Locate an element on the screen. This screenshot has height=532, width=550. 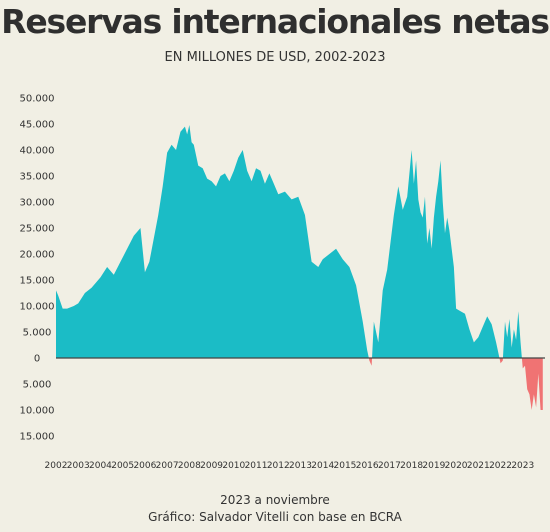
x-tick-label: 2014 is located at coordinates (322, 466).